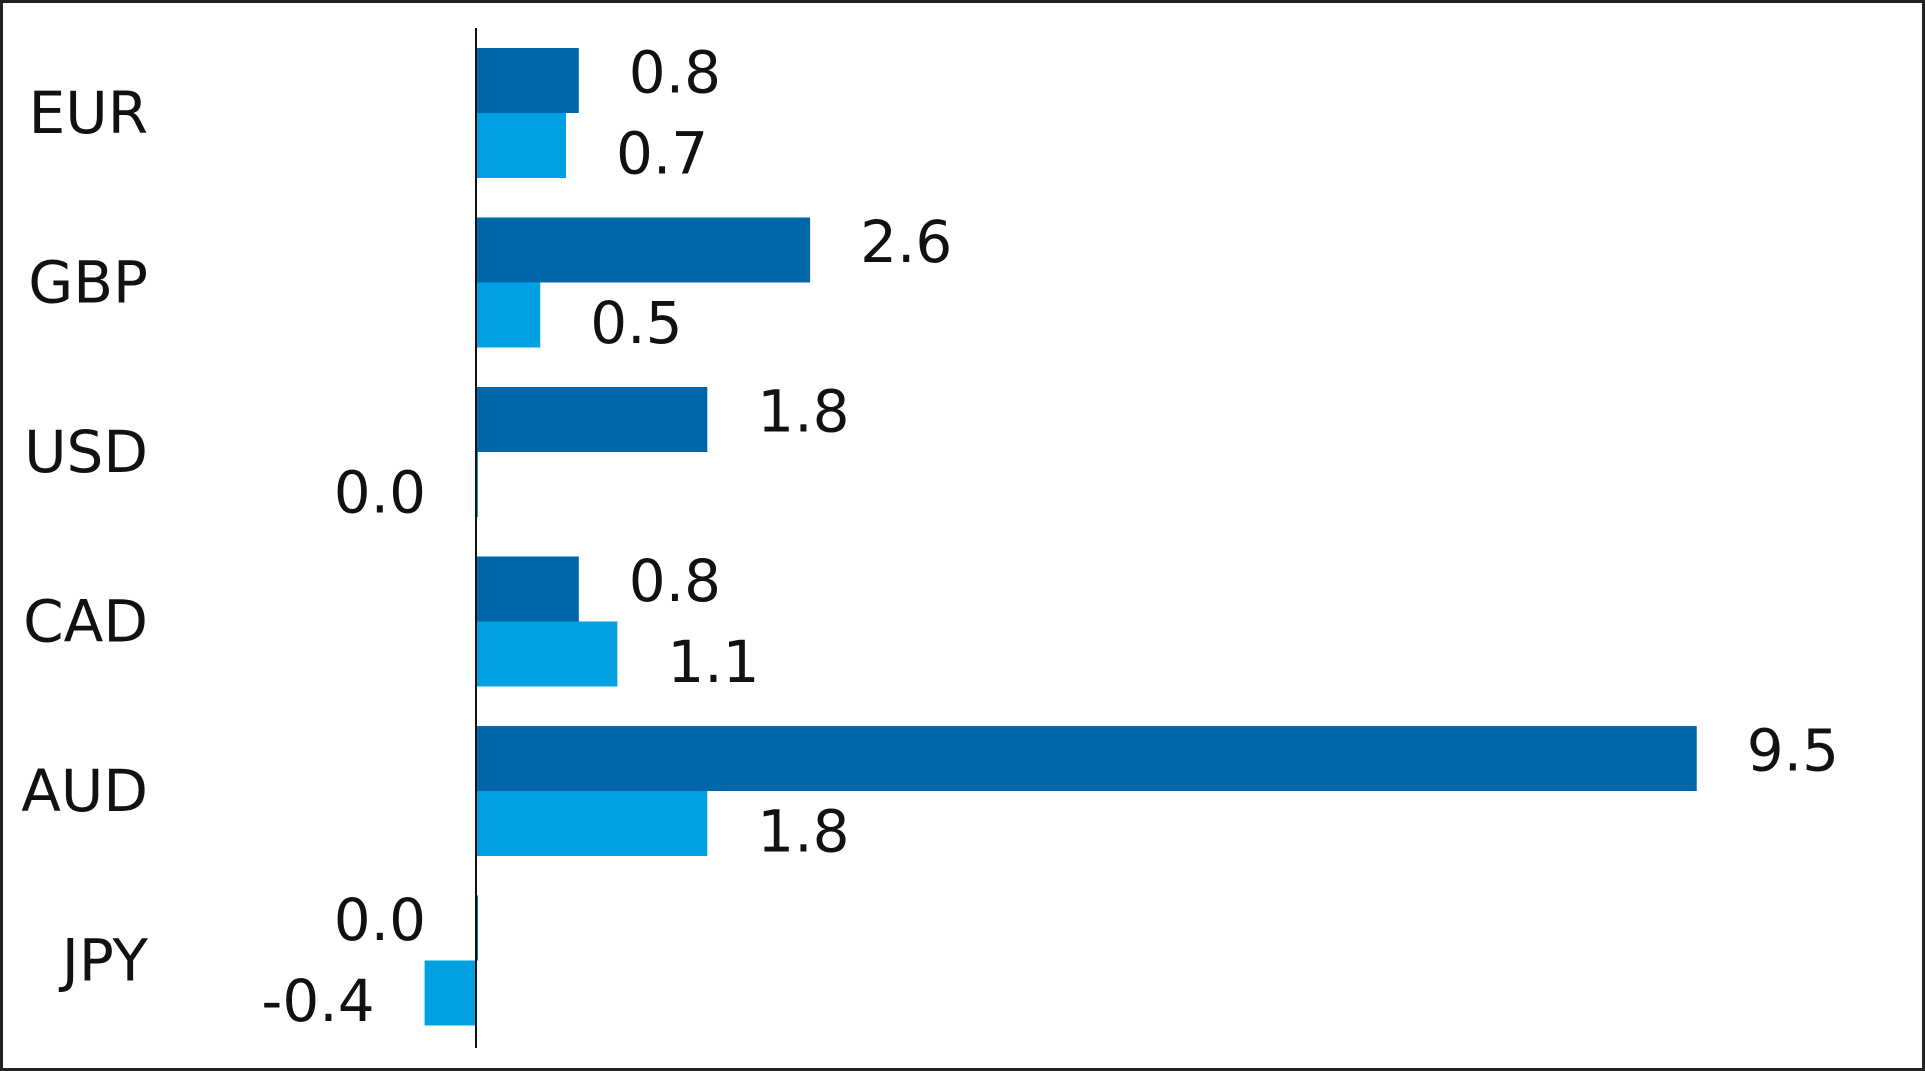 The image size is (1925, 1071). Describe the element at coordinates (675, 581) in the screenshot. I see `value-label-cad-series-1: 0.8` at that location.